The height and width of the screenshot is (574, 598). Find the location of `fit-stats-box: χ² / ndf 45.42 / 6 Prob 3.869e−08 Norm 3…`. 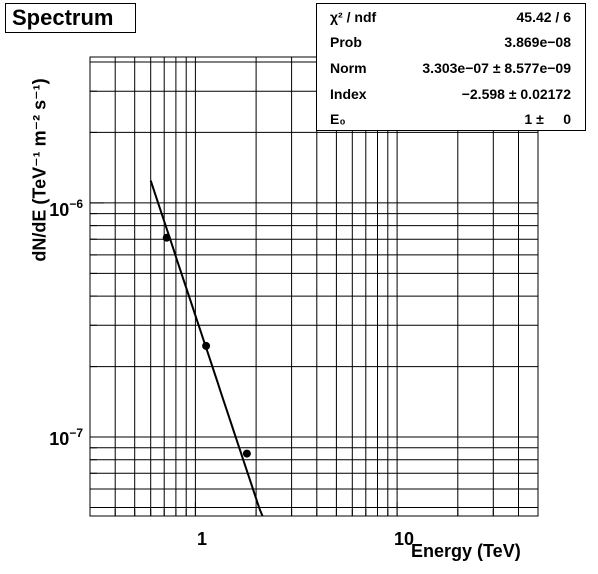

fit-stats-box: χ² / ndf 45.42 / 6 Prob 3.869e−08 Norm 3… is located at coordinates (451, 67).